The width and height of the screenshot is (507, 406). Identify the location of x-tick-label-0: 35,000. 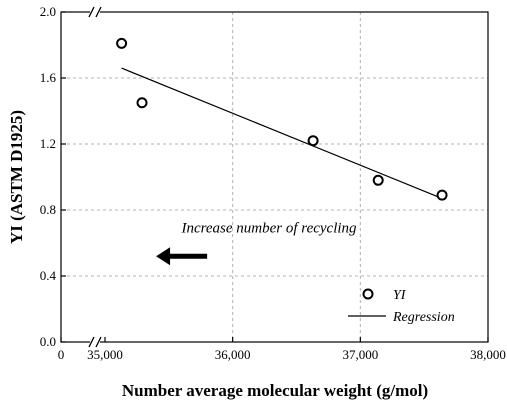
(105, 354).